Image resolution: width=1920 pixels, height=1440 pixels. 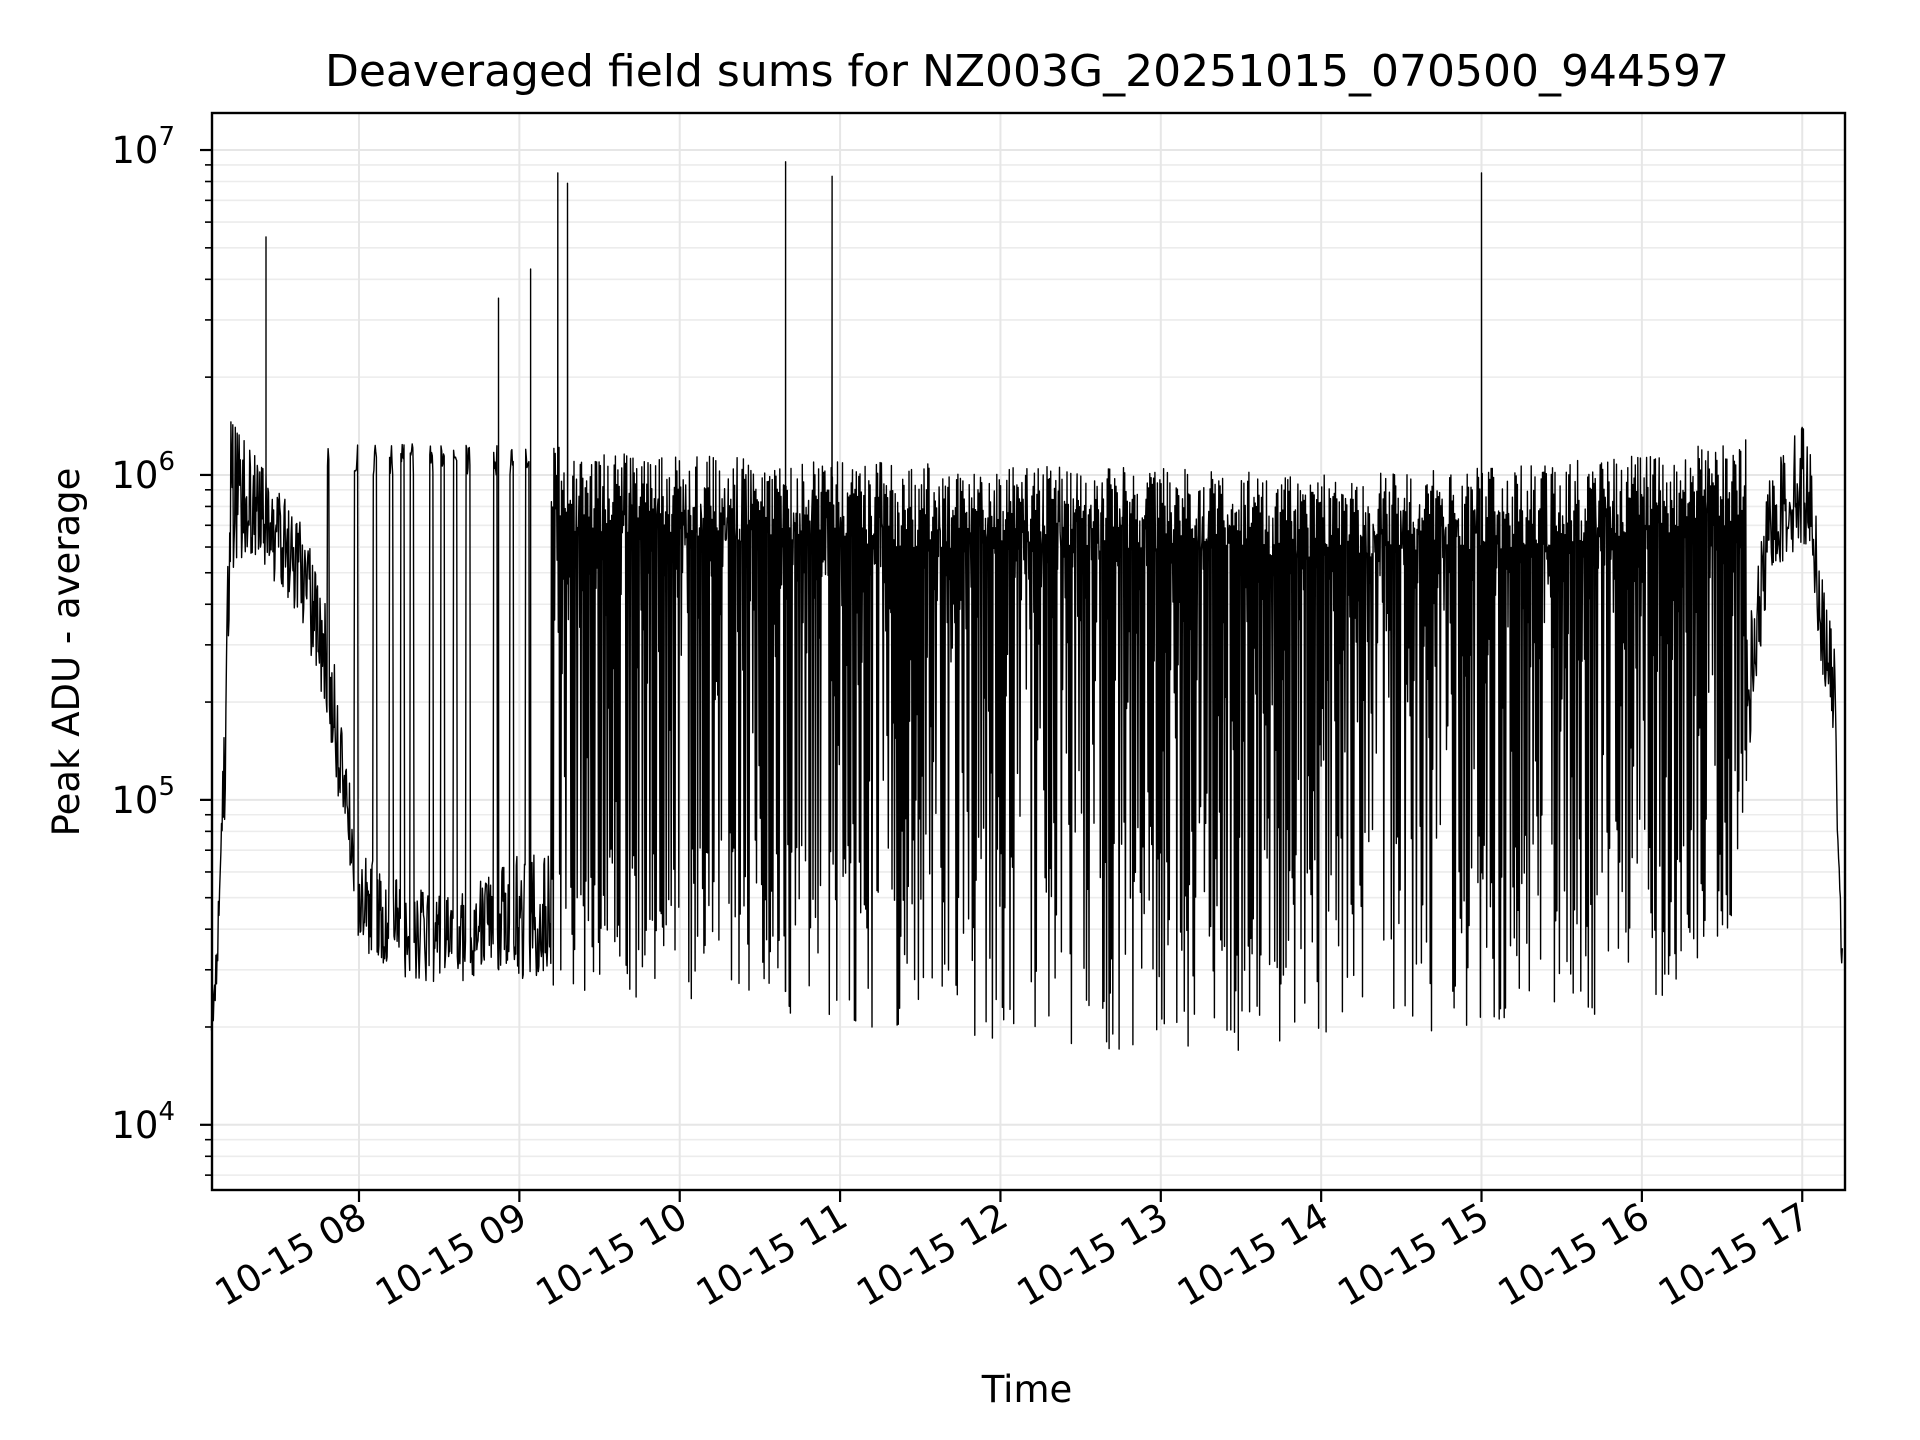 I want to click on y-tick-exponent: 4, so click(x=166, y=1112).